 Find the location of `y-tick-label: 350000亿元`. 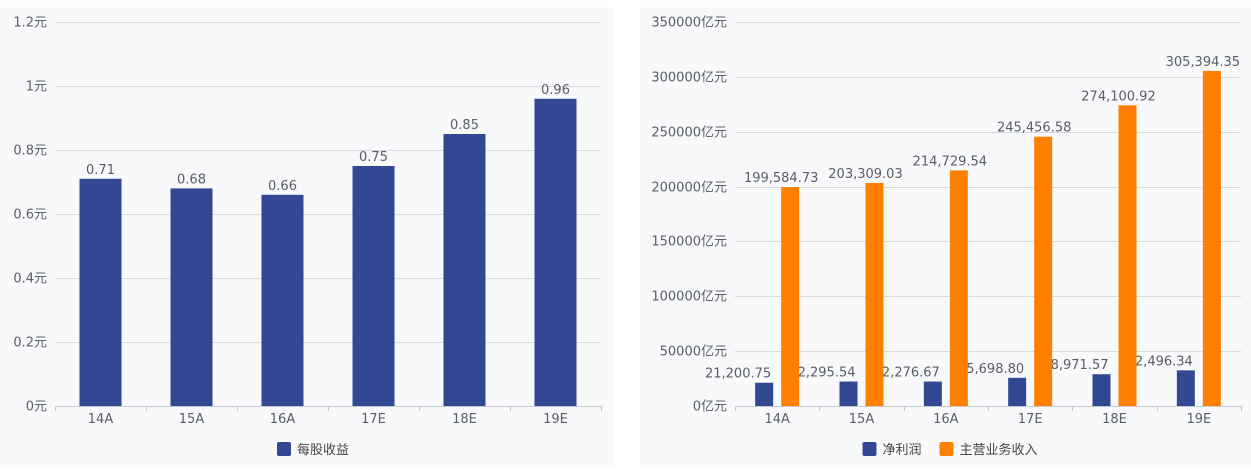

y-tick-label: 350000亿元 is located at coordinates (689, 23).